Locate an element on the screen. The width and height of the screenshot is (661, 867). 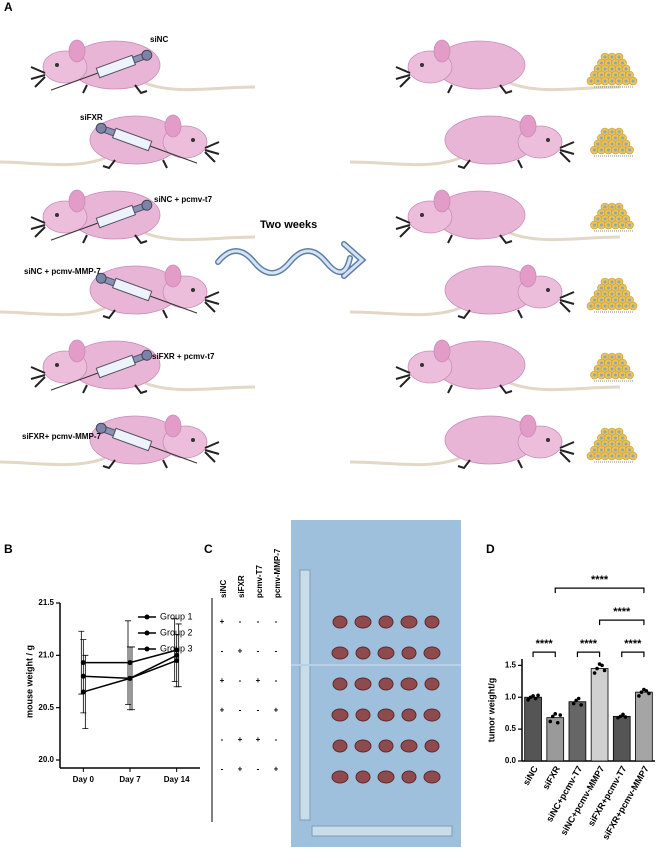
sign: - is located at coordinates (258, 710).